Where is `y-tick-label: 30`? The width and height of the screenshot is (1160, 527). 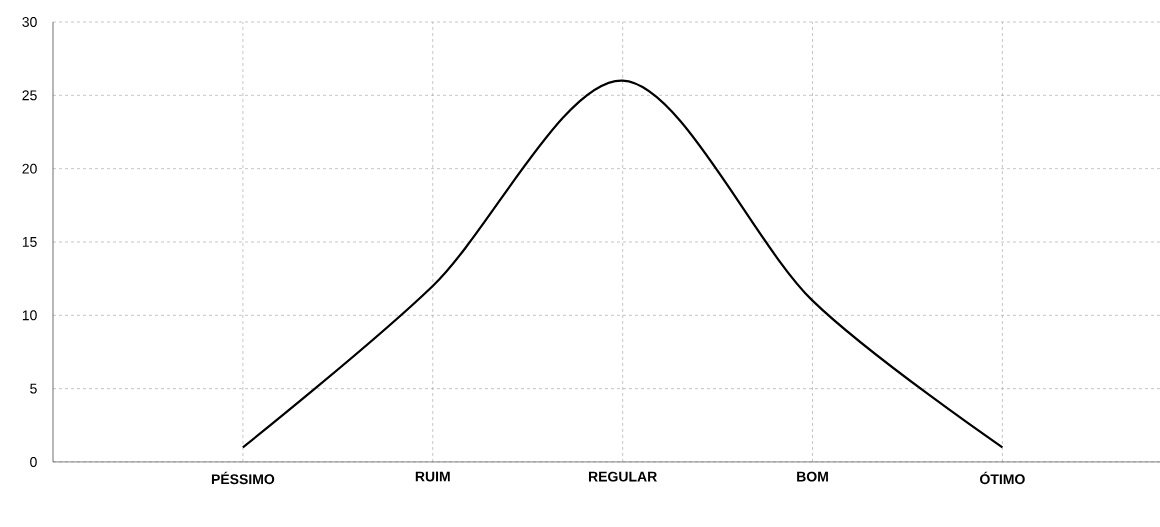
y-tick-label: 30 is located at coordinates (29, 22).